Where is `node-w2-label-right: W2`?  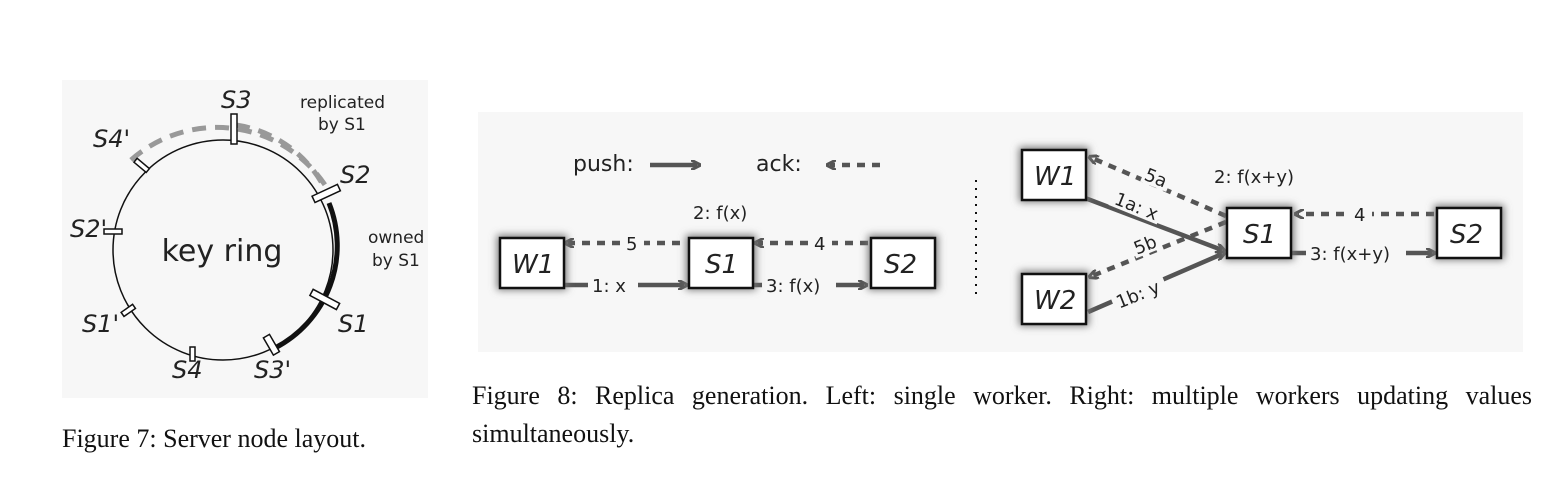
node-w2-label-right: W2 is located at coordinates (1055, 301).